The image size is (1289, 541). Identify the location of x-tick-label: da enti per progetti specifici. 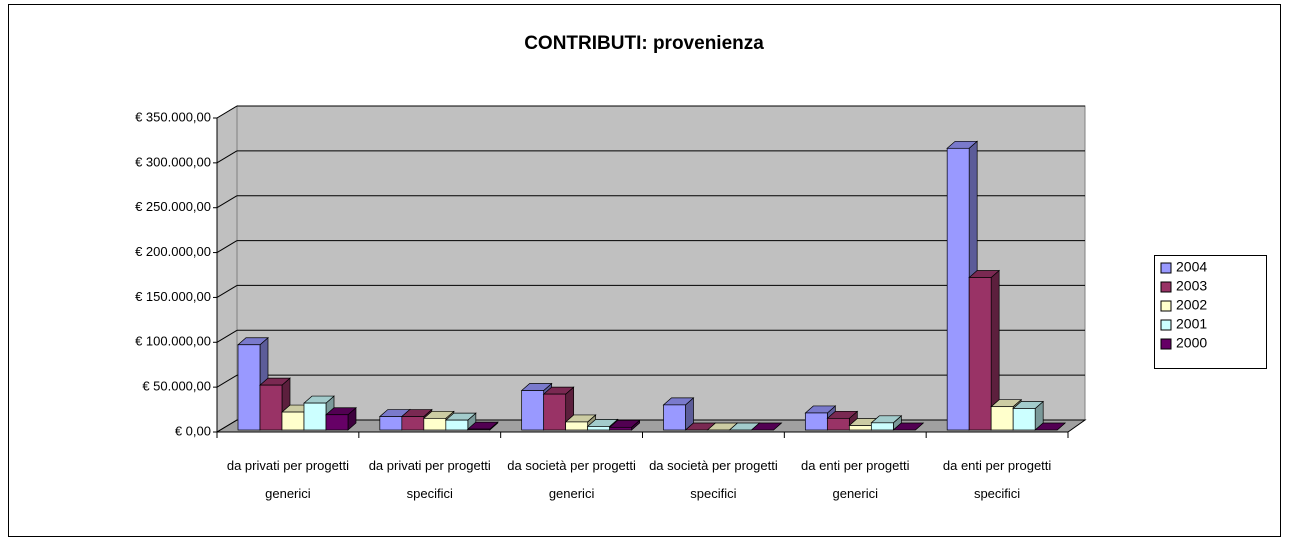
(997, 479).